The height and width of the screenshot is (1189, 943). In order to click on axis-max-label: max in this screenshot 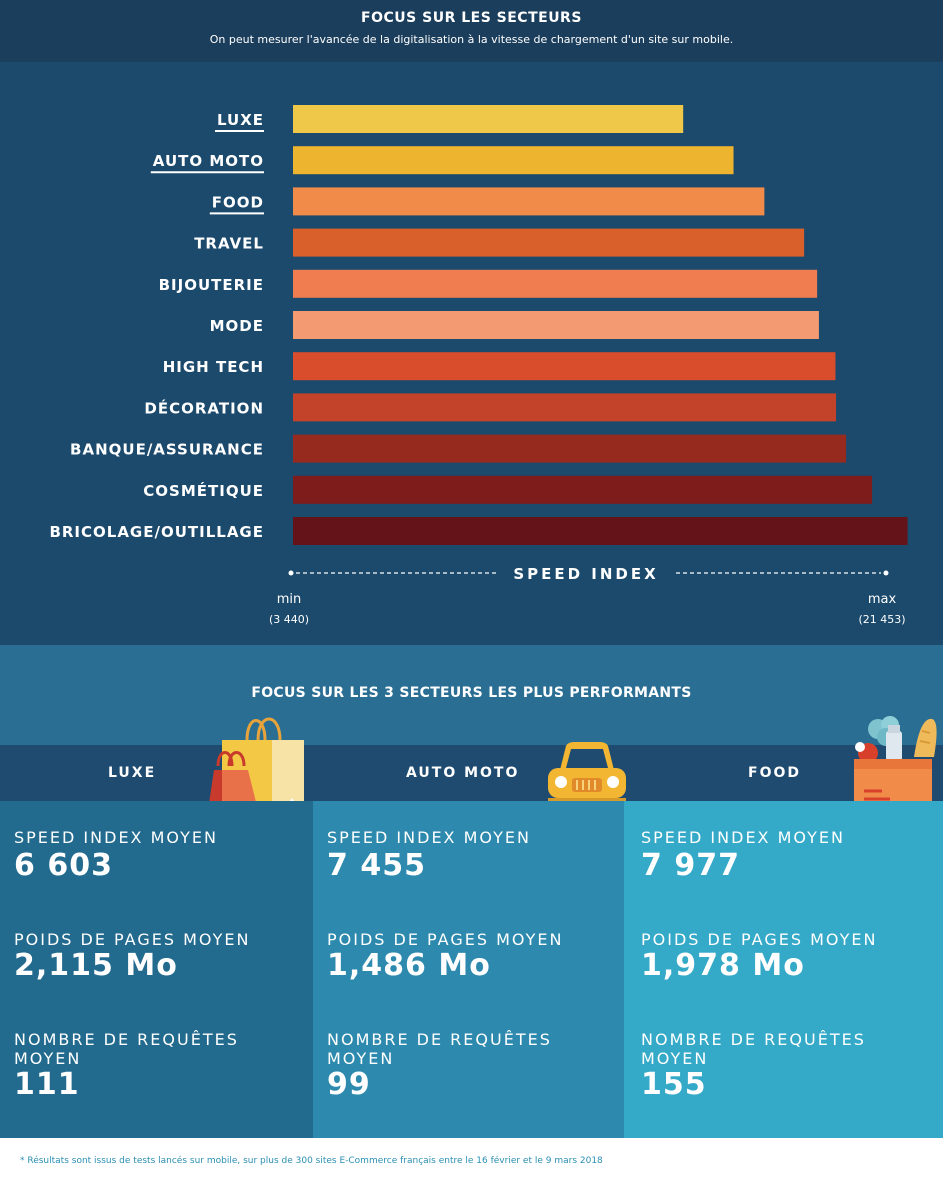, I will do `click(882, 599)`.